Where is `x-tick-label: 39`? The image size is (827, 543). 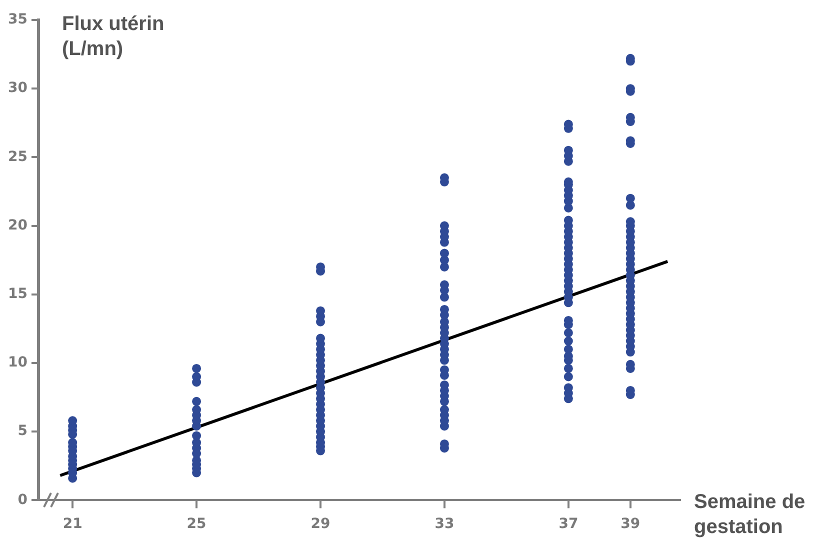 x-tick-label: 39 is located at coordinates (630, 524).